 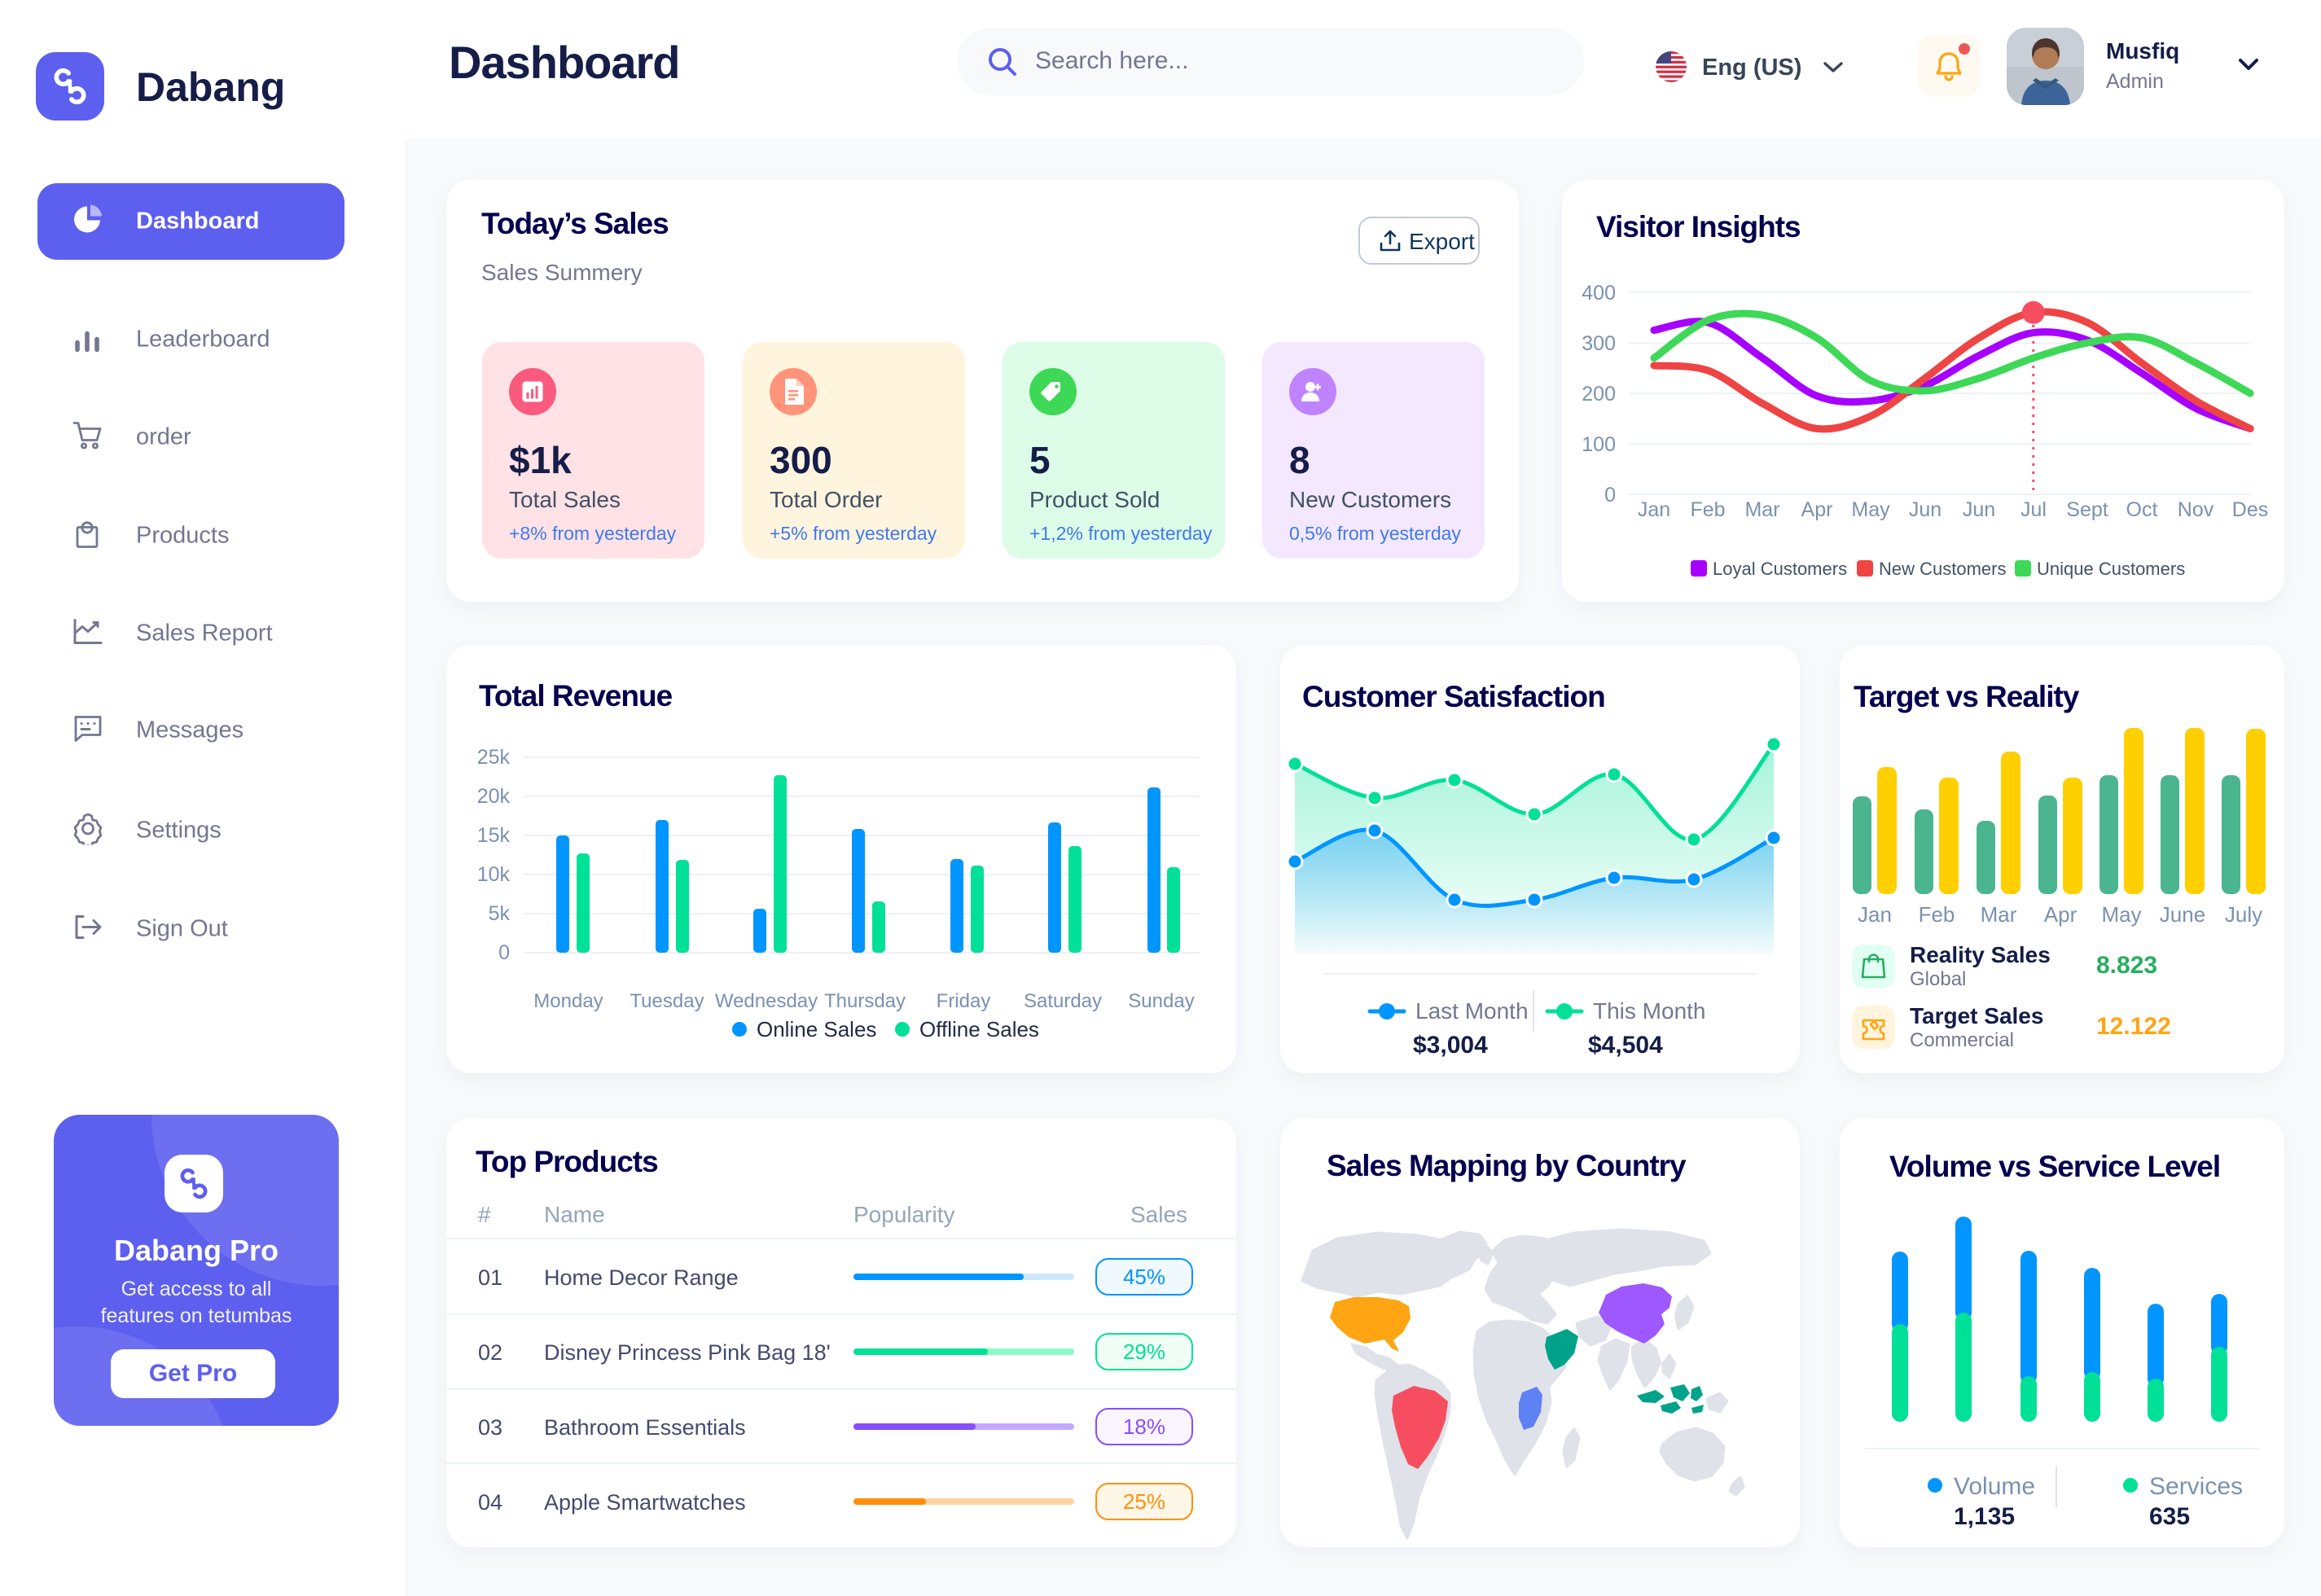 What do you see at coordinates (645, 1427) in the screenshot?
I see `svg-text: Bathroom Essentials` at bounding box center [645, 1427].